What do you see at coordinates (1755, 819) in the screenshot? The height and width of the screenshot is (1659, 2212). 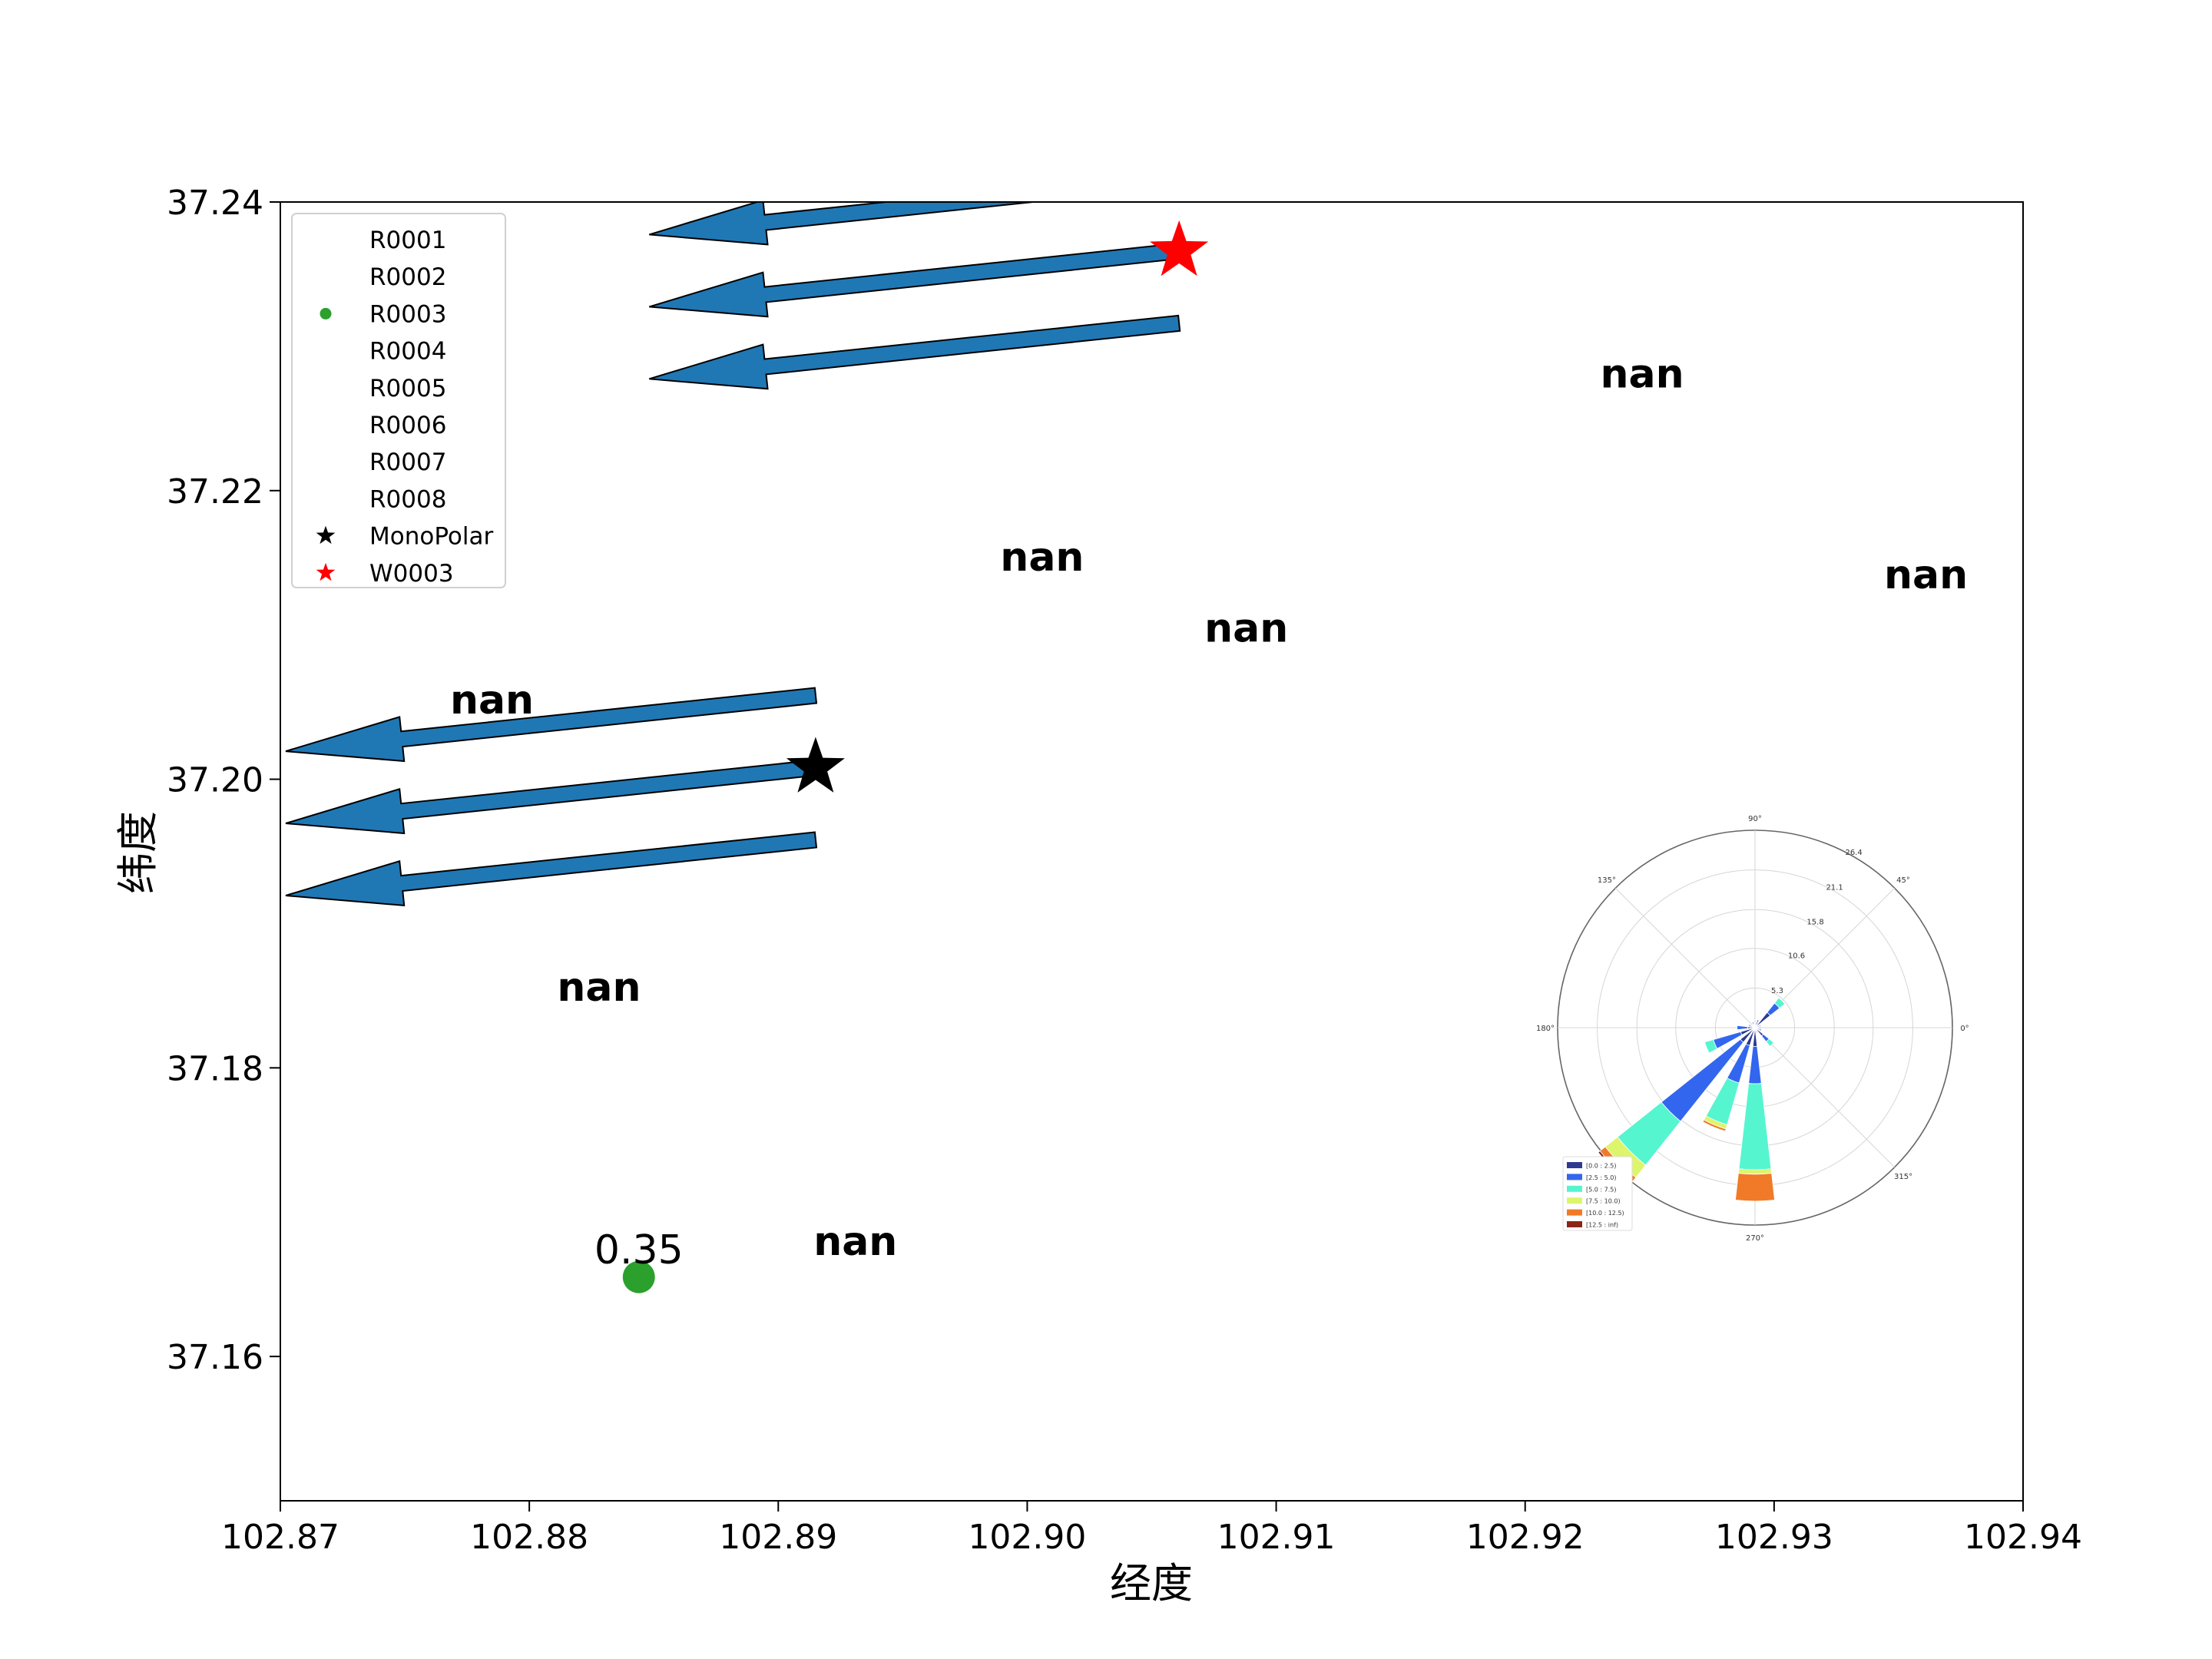 I see `windrose-angle-label: 90°` at bounding box center [1755, 819].